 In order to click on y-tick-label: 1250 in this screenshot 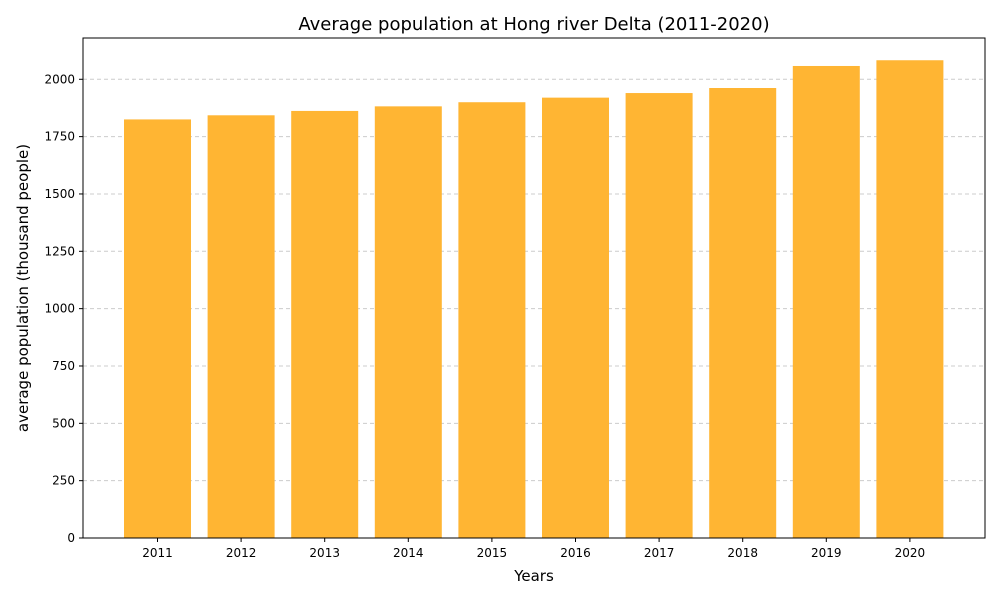, I will do `click(59, 251)`.